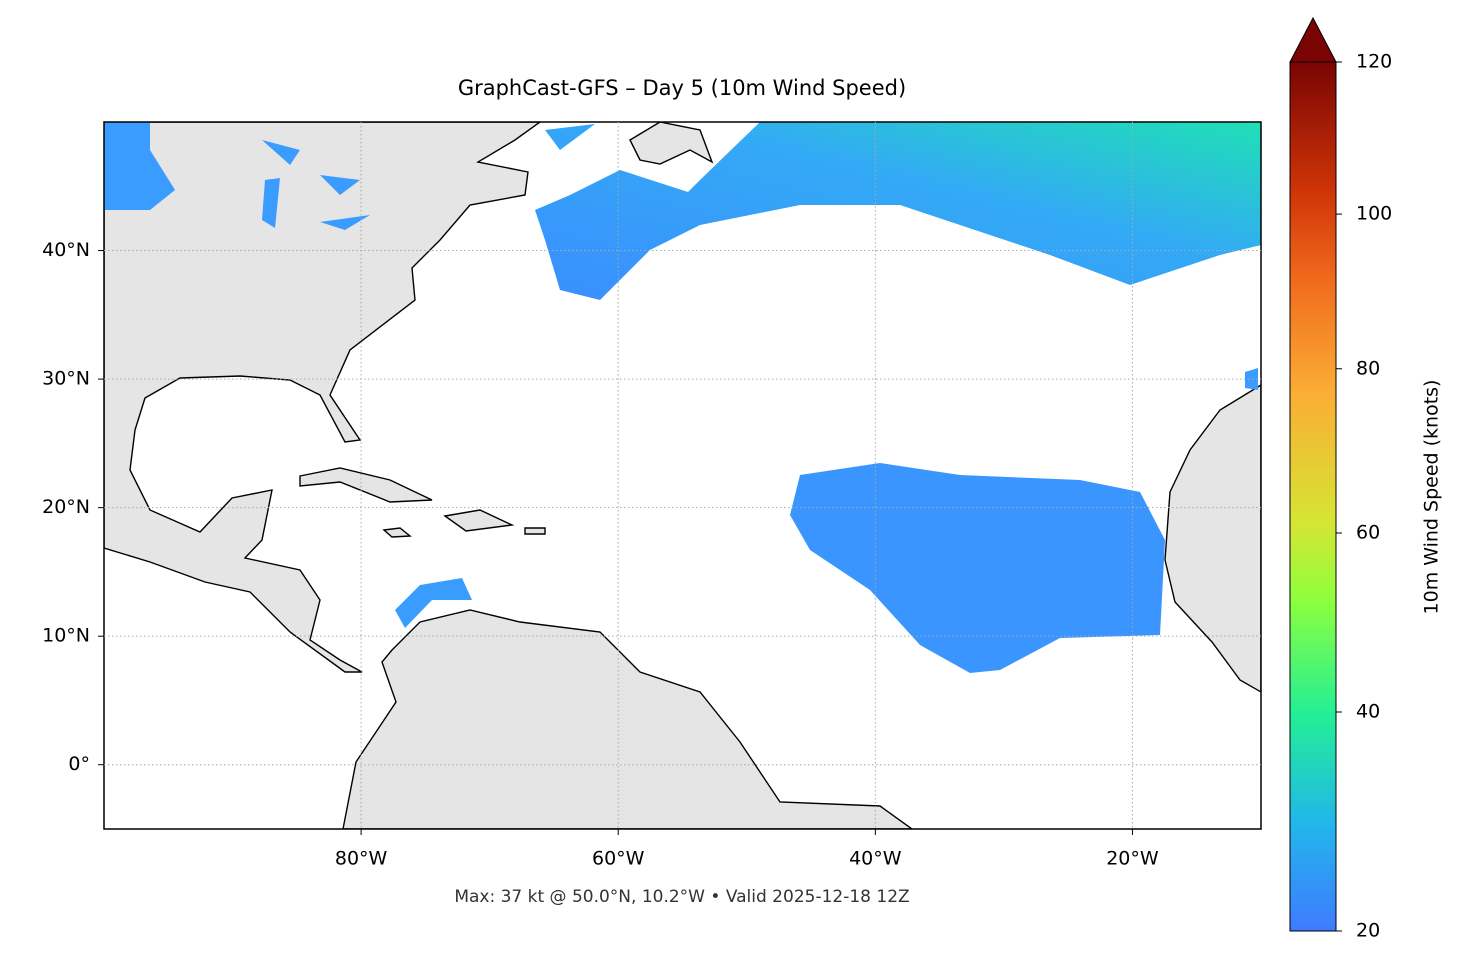 Image resolution: width=1466 pixels, height=969 pixels. What do you see at coordinates (1368, 931) in the screenshot?
I see `colorbar-tick-label: 20` at bounding box center [1368, 931].